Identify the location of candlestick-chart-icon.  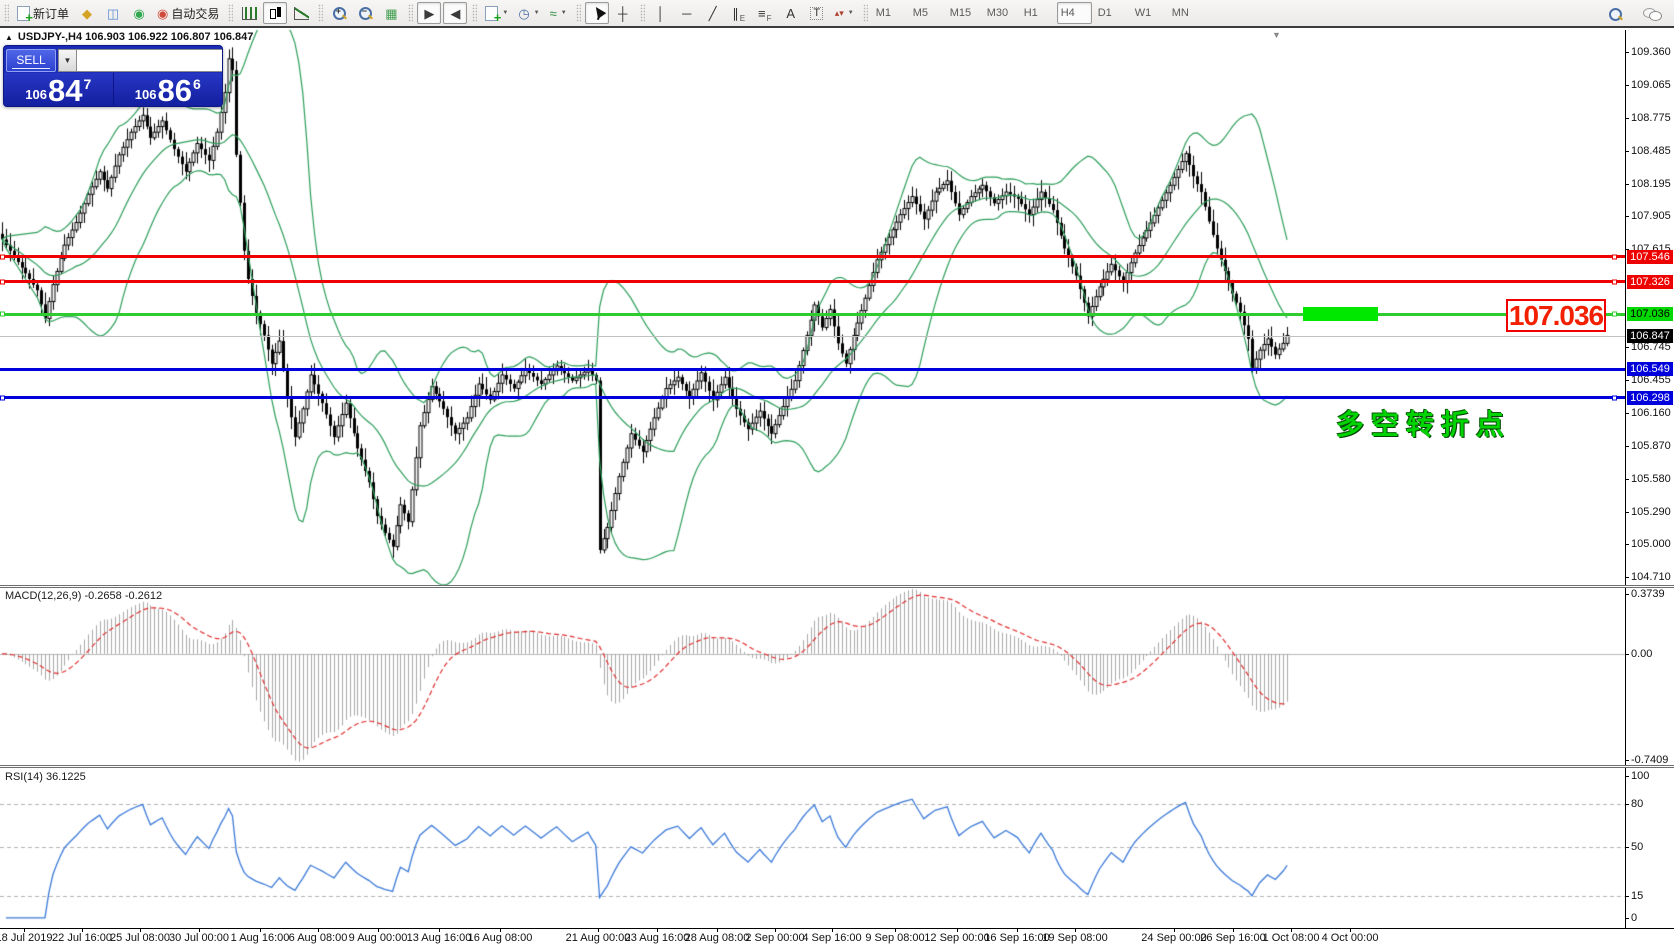
(275, 13).